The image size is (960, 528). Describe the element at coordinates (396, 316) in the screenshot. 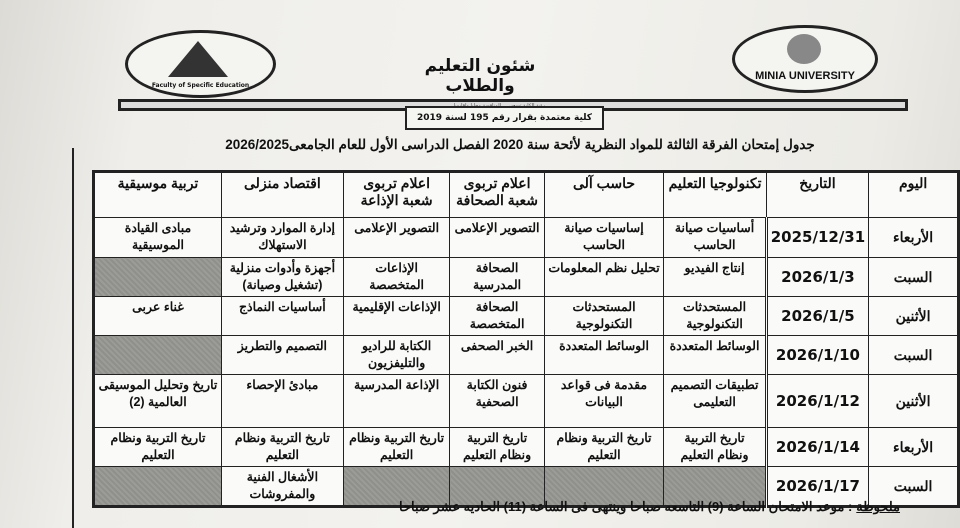

I see `subject-cell: الإذاعات الإقليمية` at that location.